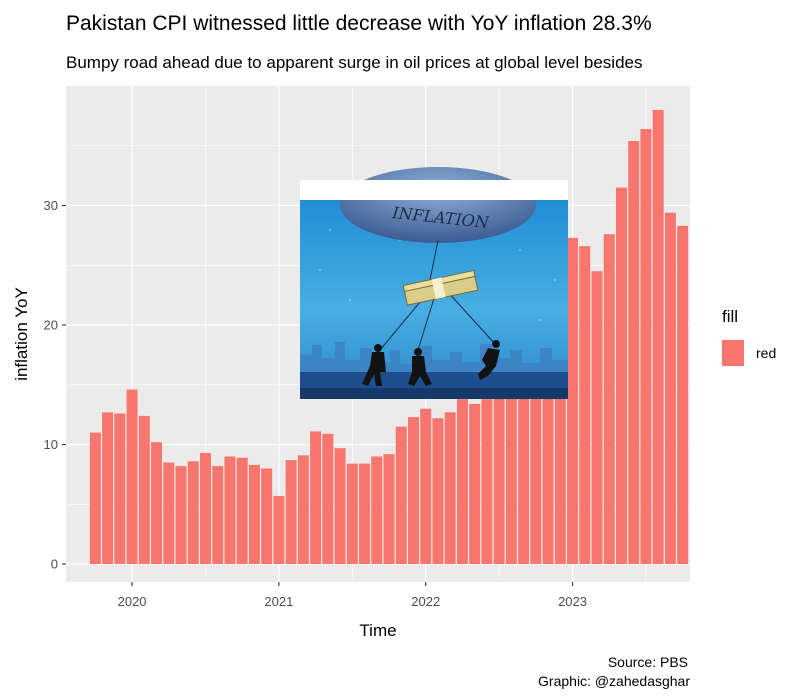 The height and width of the screenshot is (700, 800). What do you see at coordinates (132, 601) in the screenshot?
I see `x-tick-label: 2020` at bounding box center [132, 601].